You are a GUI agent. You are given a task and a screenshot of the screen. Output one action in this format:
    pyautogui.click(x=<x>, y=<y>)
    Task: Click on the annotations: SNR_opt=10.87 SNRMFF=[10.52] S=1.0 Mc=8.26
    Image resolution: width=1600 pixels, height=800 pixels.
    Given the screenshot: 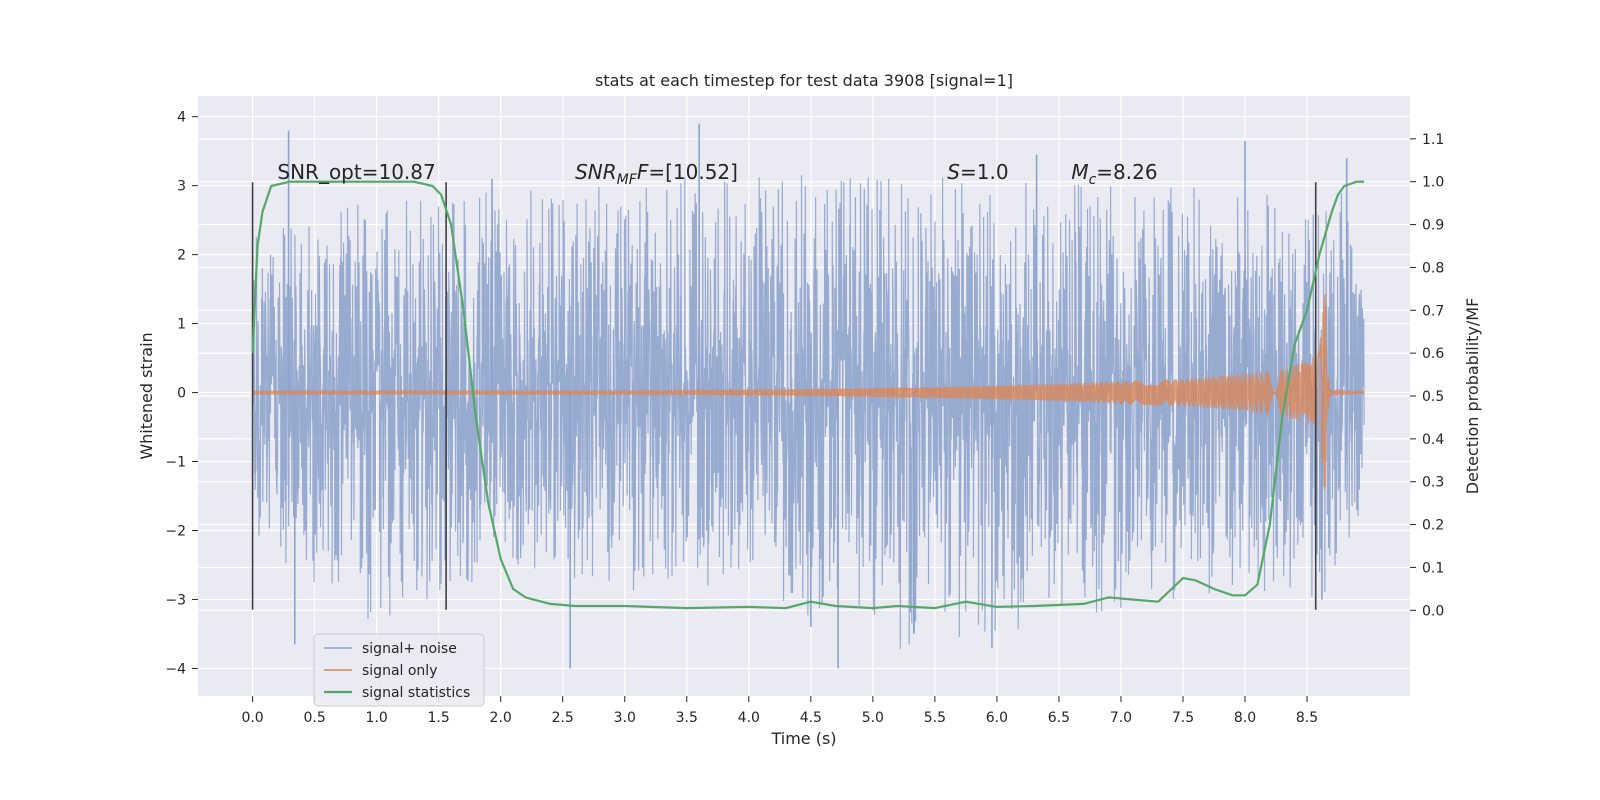 What is the action you would take?
    pyautogui.click(x=717, y=174)
    